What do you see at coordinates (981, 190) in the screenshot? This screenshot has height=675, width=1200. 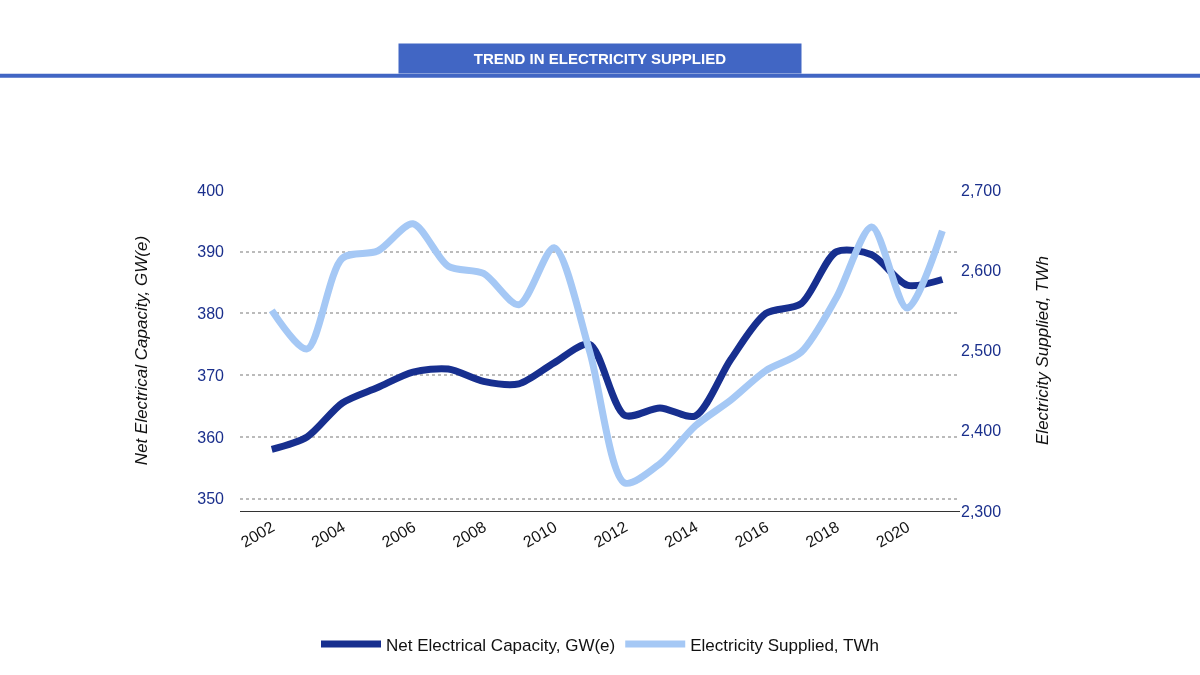 I see `y2-tick-label: 2,700` at bounding box center [981, 190].